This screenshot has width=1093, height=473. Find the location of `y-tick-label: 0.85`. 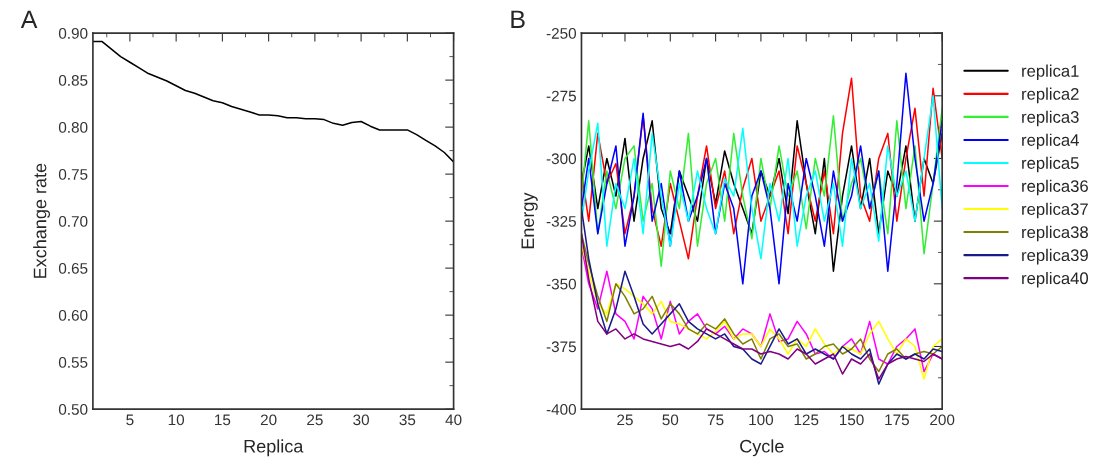

y-tick-label: 0.85 is located at coordinates (73, 80).